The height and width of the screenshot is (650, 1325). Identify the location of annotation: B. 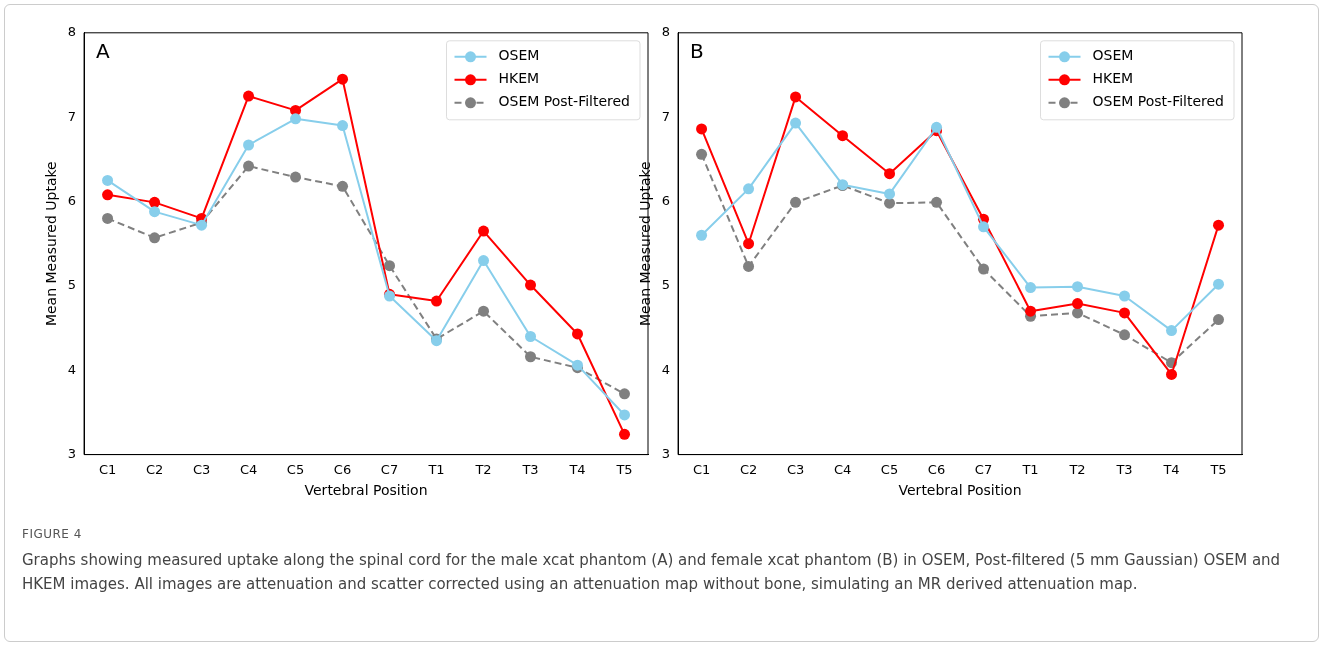
(697, 51).